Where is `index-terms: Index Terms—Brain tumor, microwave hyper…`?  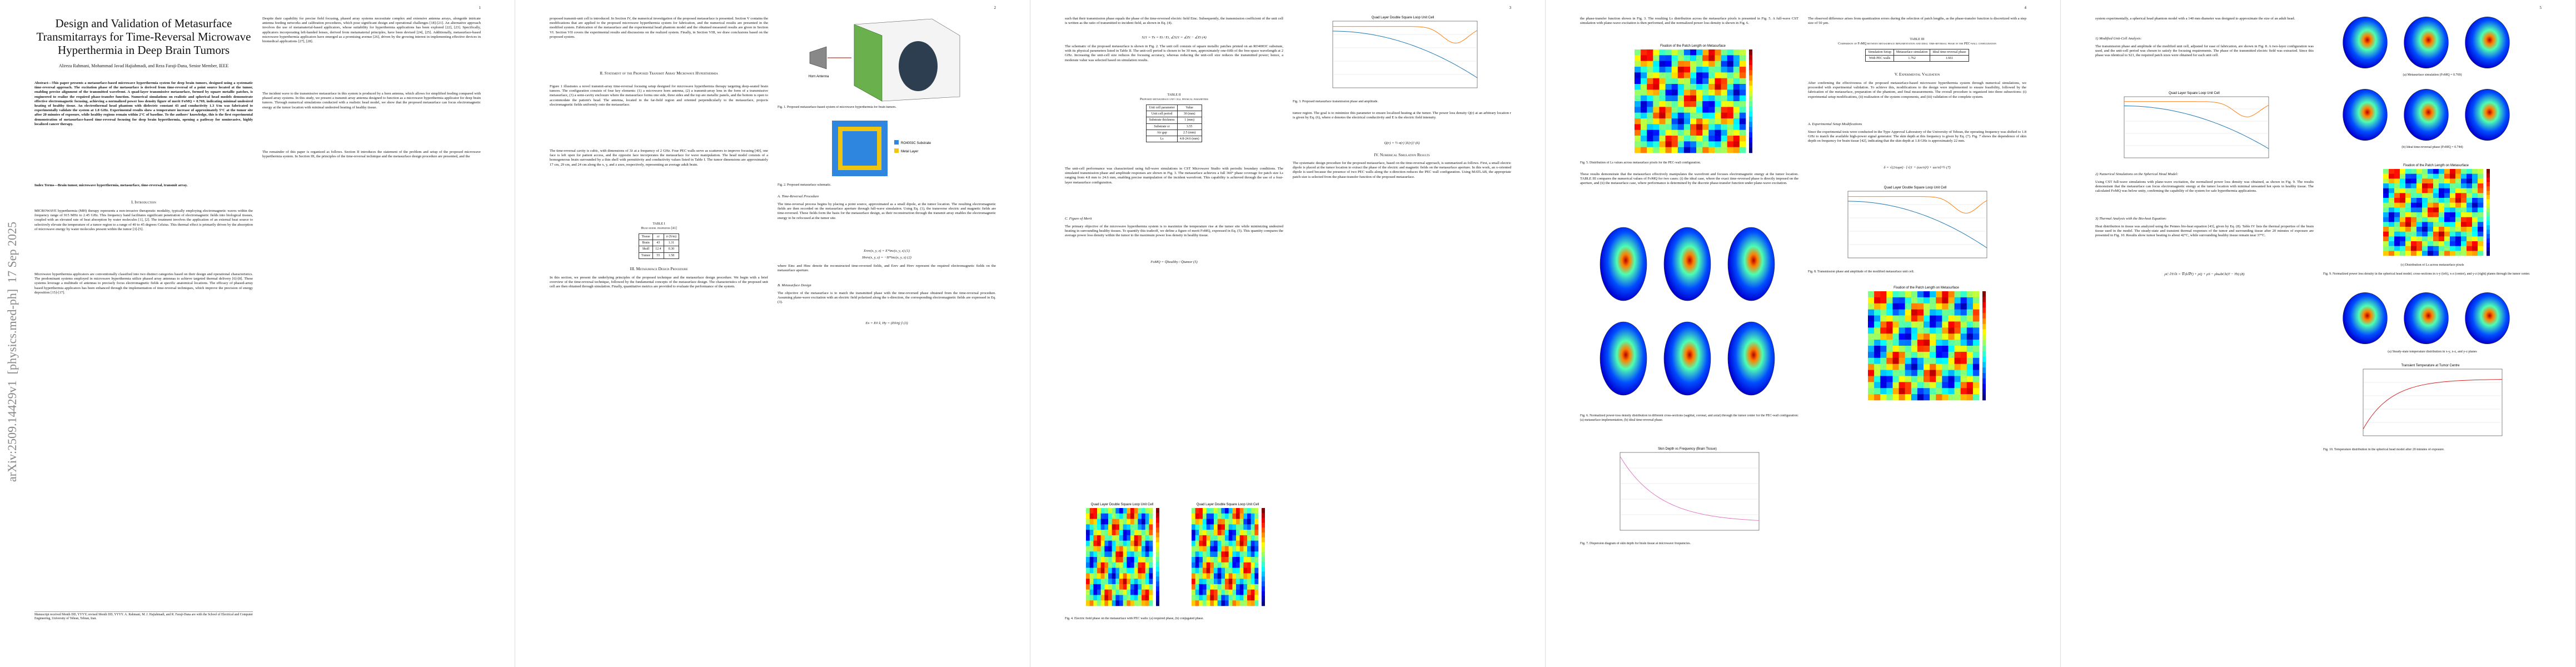 index-terms: Index Terms—Brain tumor, microwave hyper… is located at coordinates (111, 185).